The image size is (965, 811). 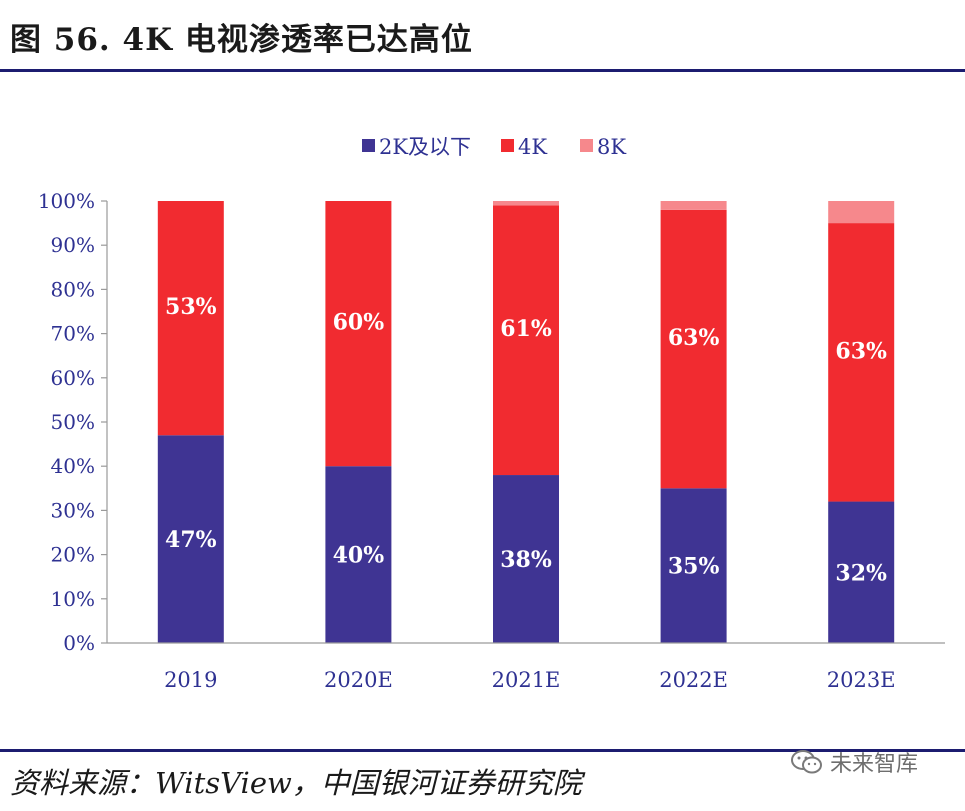 I want to click on legend-swatch-4k, so click(x=507, y=145).